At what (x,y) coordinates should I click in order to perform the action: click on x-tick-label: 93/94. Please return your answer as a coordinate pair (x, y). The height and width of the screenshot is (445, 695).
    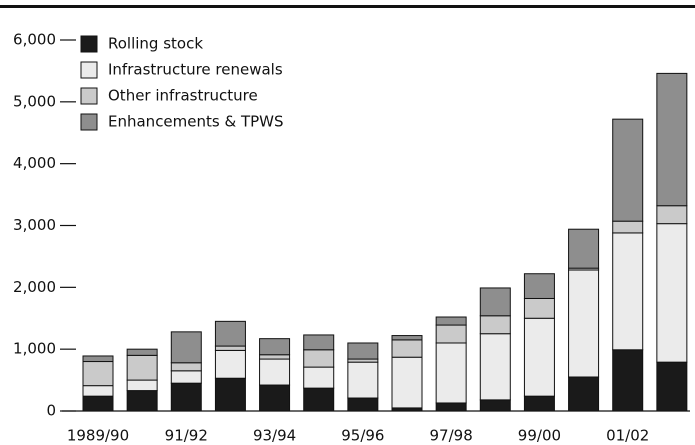
    Looking at the image, I should click on (274, 436).